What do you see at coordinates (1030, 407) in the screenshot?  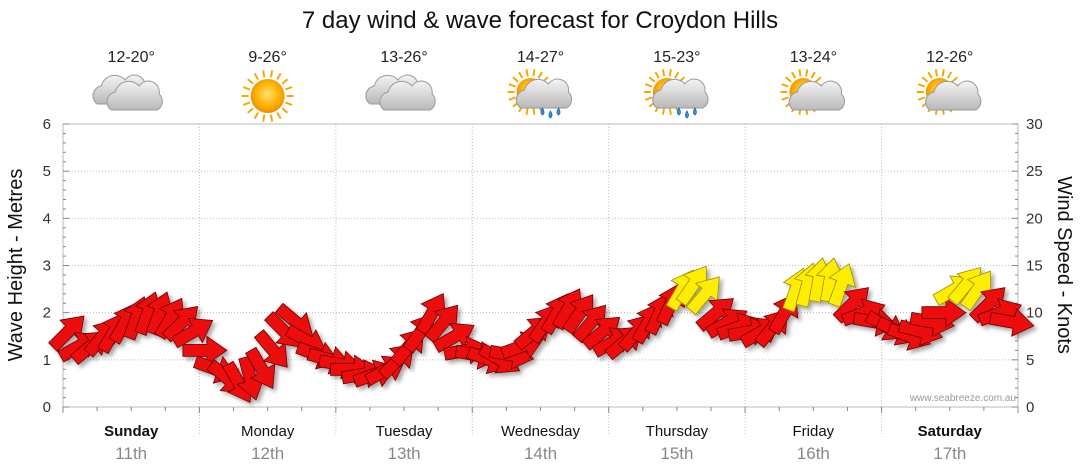 I see `right-tick-label: 0` at bounding box center [1030, 407].